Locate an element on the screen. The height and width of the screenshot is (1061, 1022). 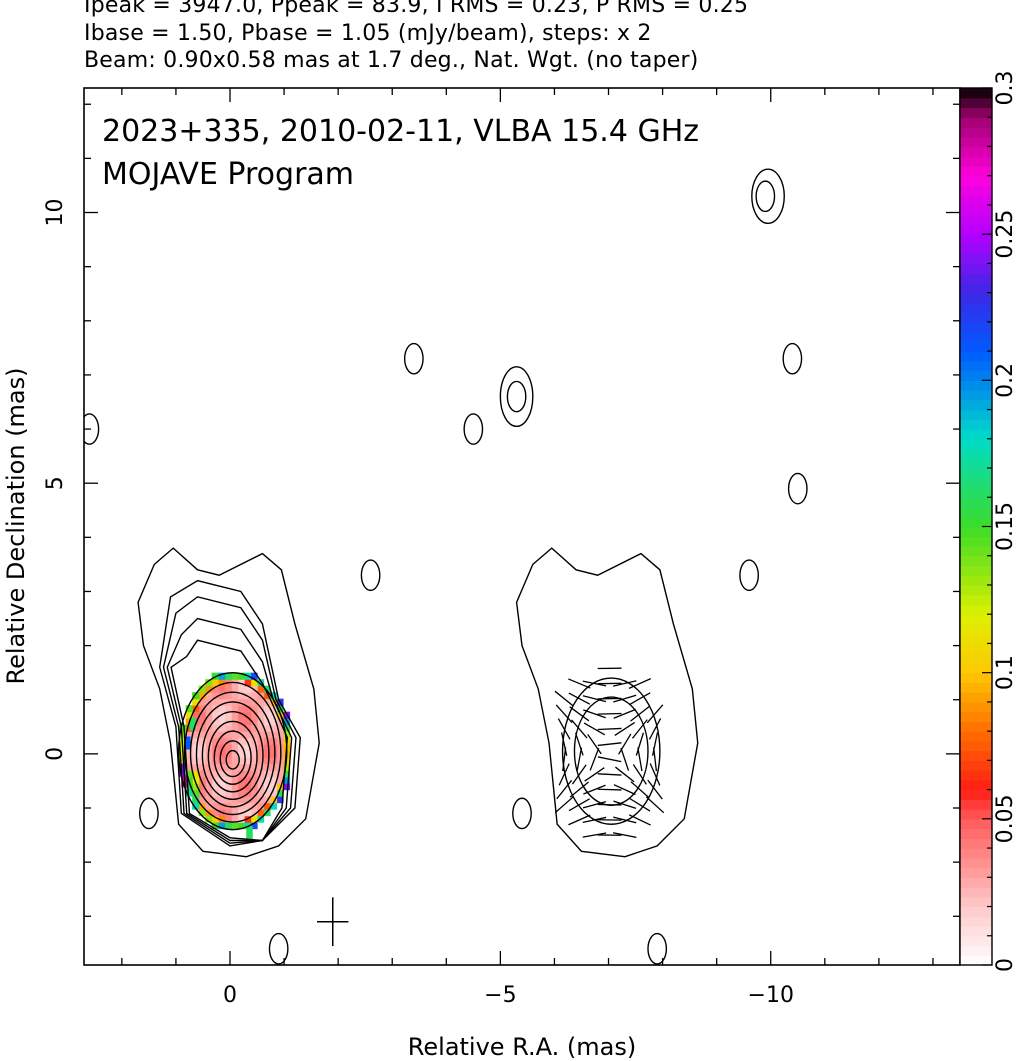
colorbar-tick-label: 0.25 is located at coordinates (1005, 234).